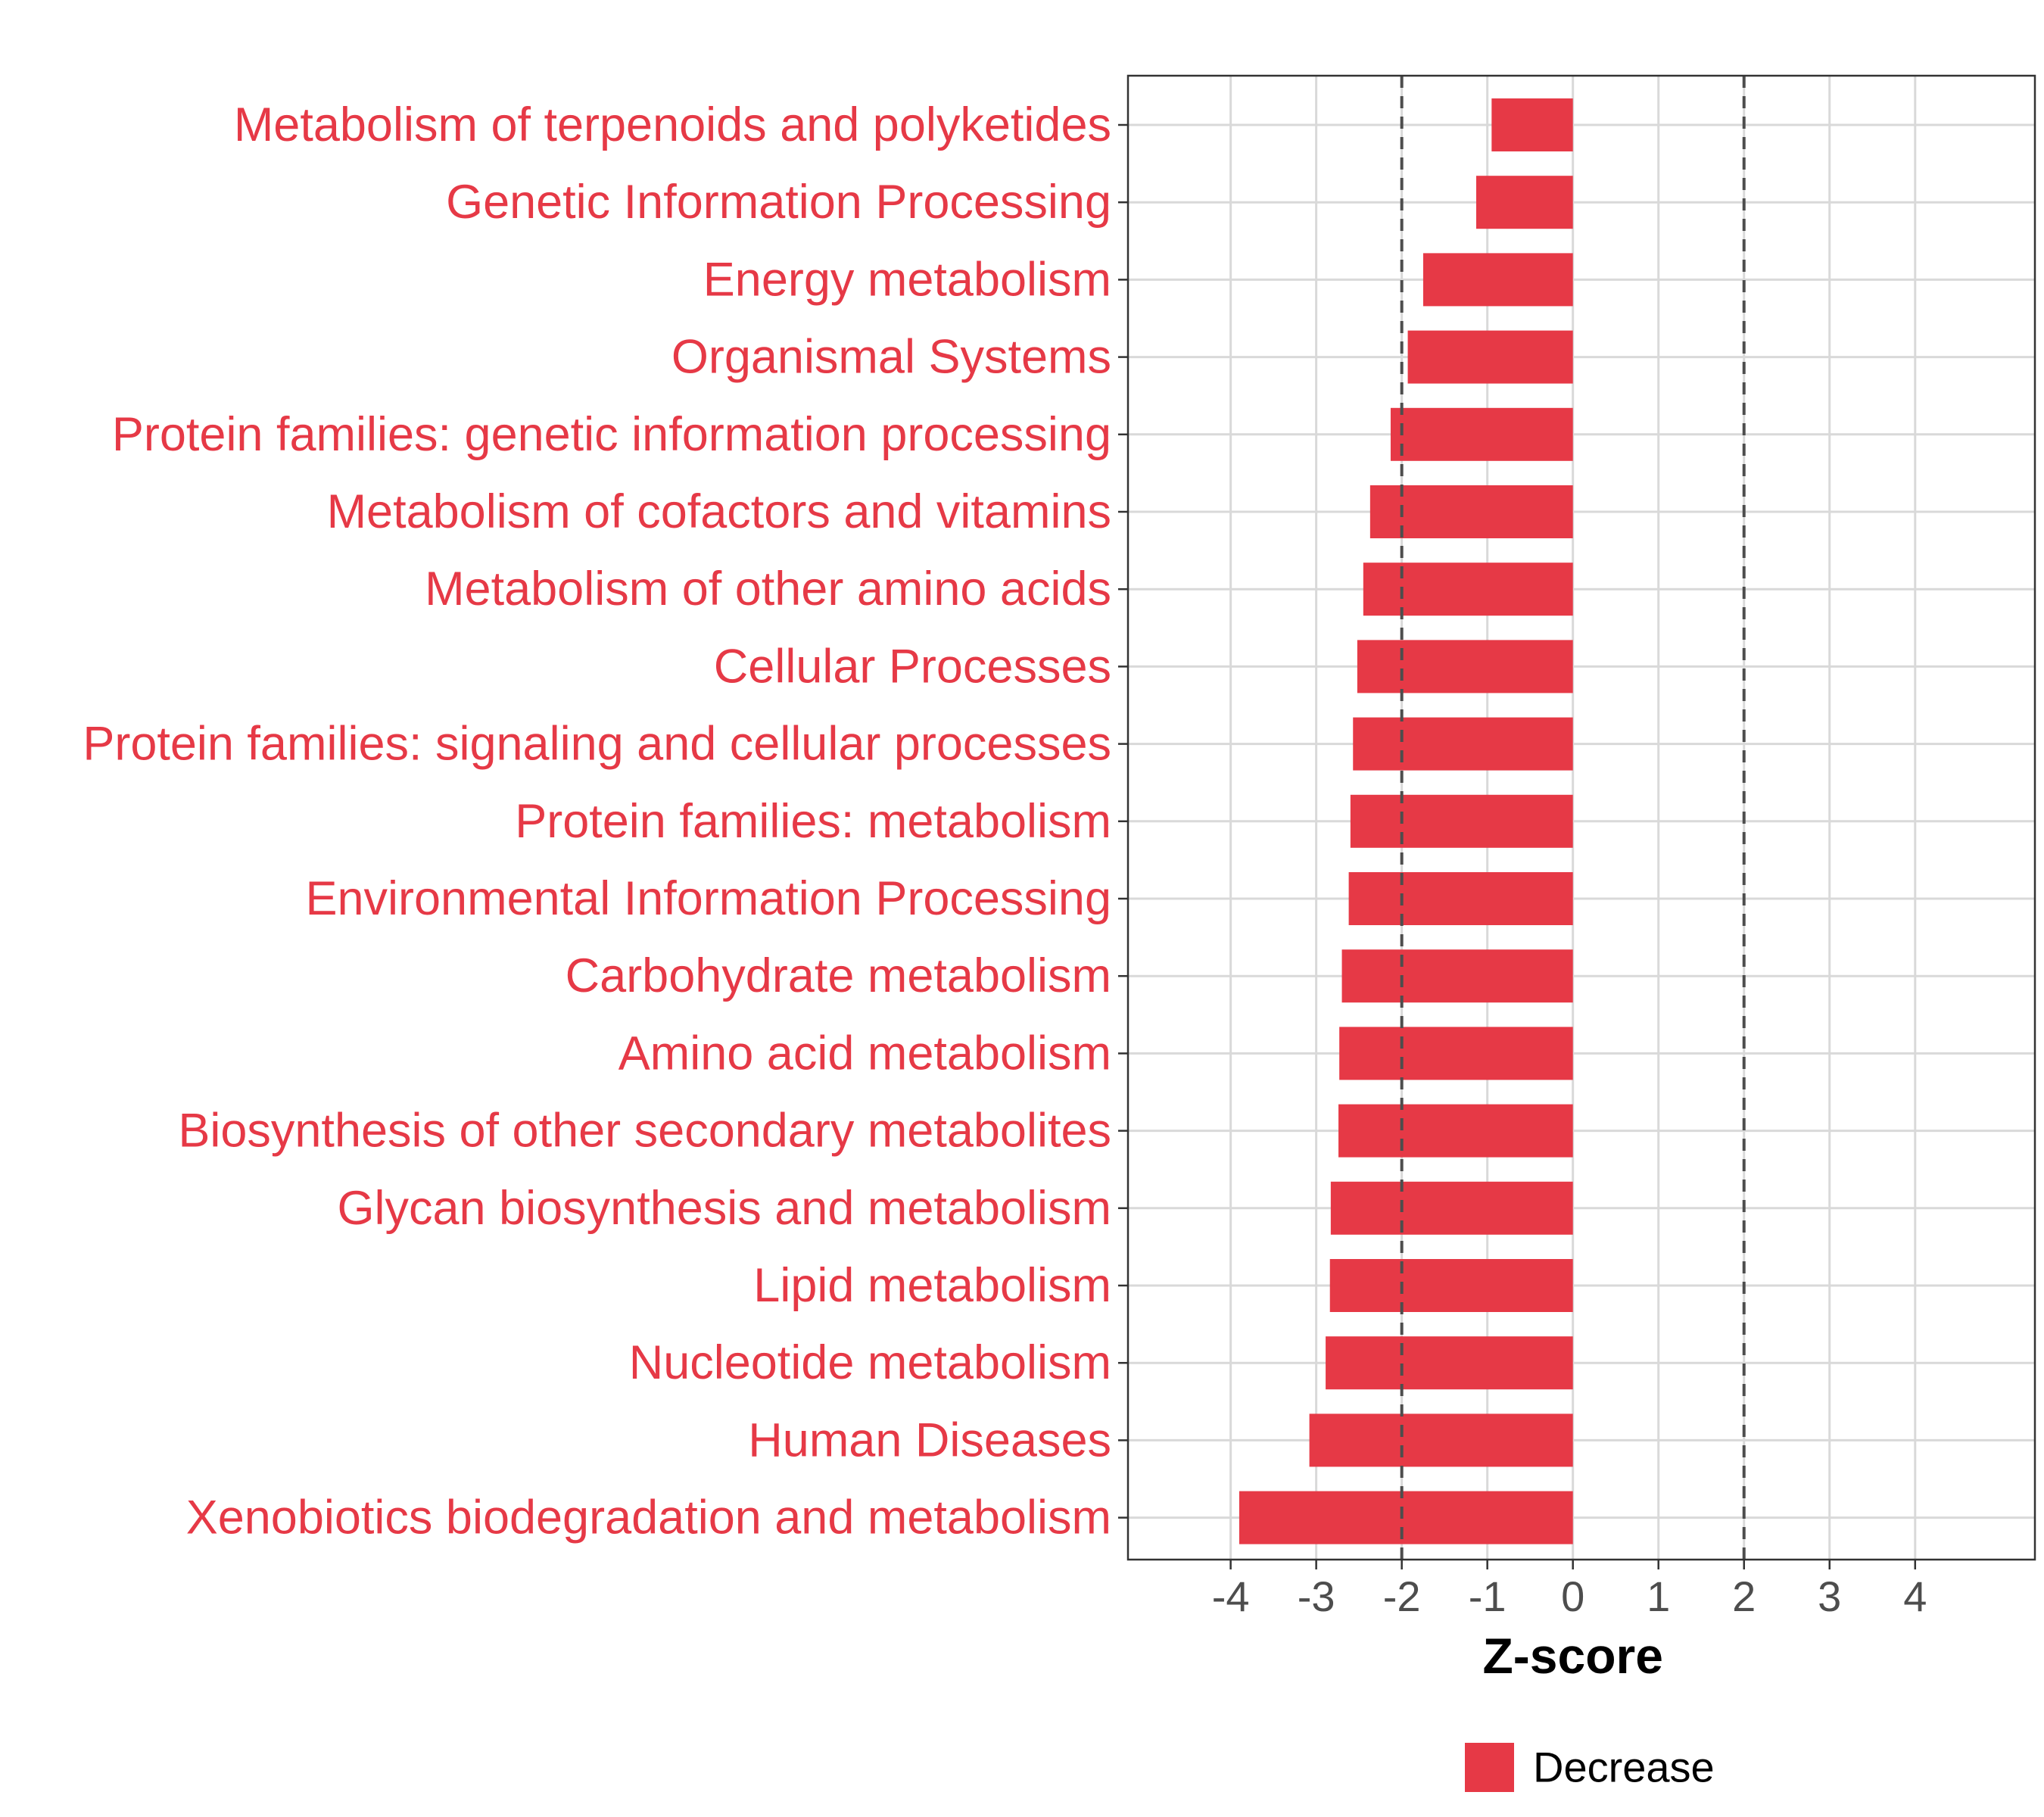 Image resolution: width=2044 pixels, height=1817 pixels. Describe the element at coordinates (672, 124) in the screenshot. I see `category-label: Metabolism of terpenoids and polyketides` at that location.